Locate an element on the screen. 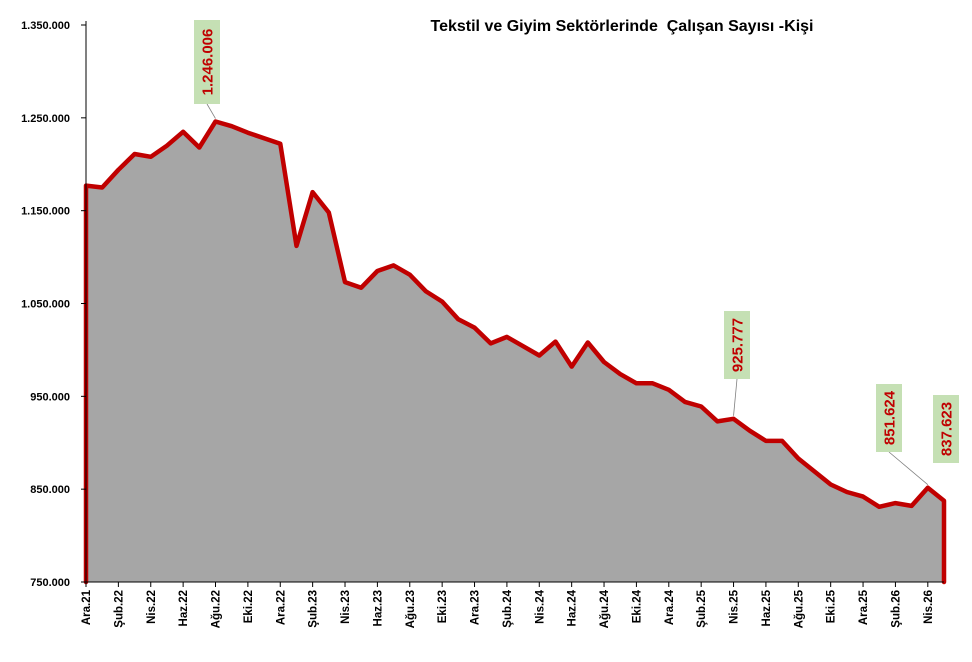 The height and width of the screenshot is (662, 972). x-tick-label: Eki.24 is located at coordinates (637, 606).